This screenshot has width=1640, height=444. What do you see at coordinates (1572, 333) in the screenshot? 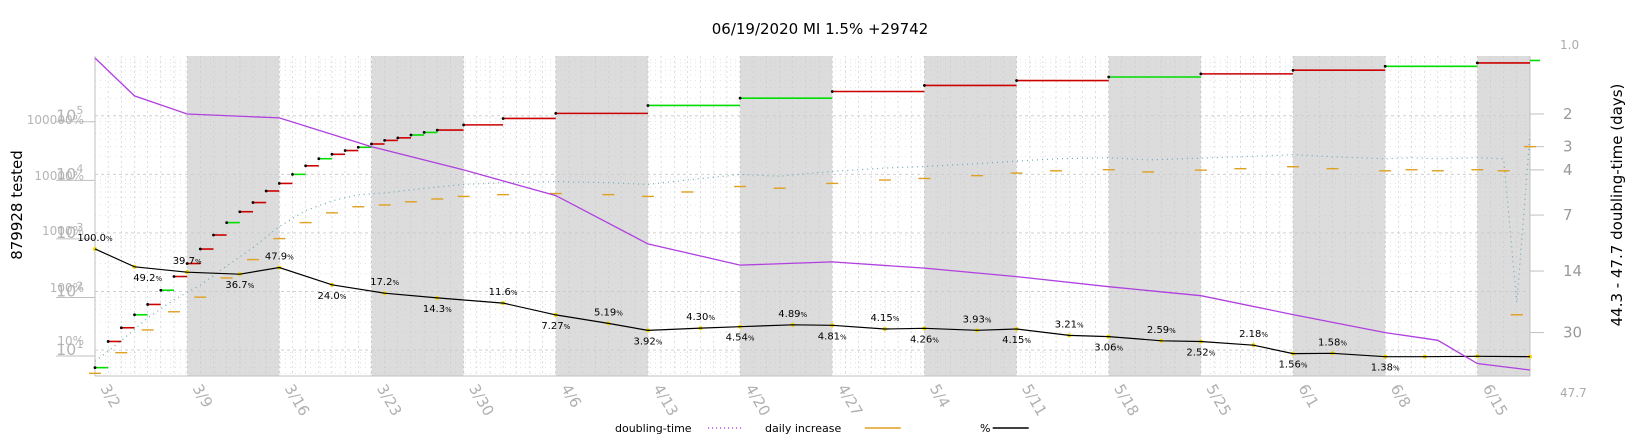
I see `y-right-tick-label: 30` at bounding box center [1572, 333].